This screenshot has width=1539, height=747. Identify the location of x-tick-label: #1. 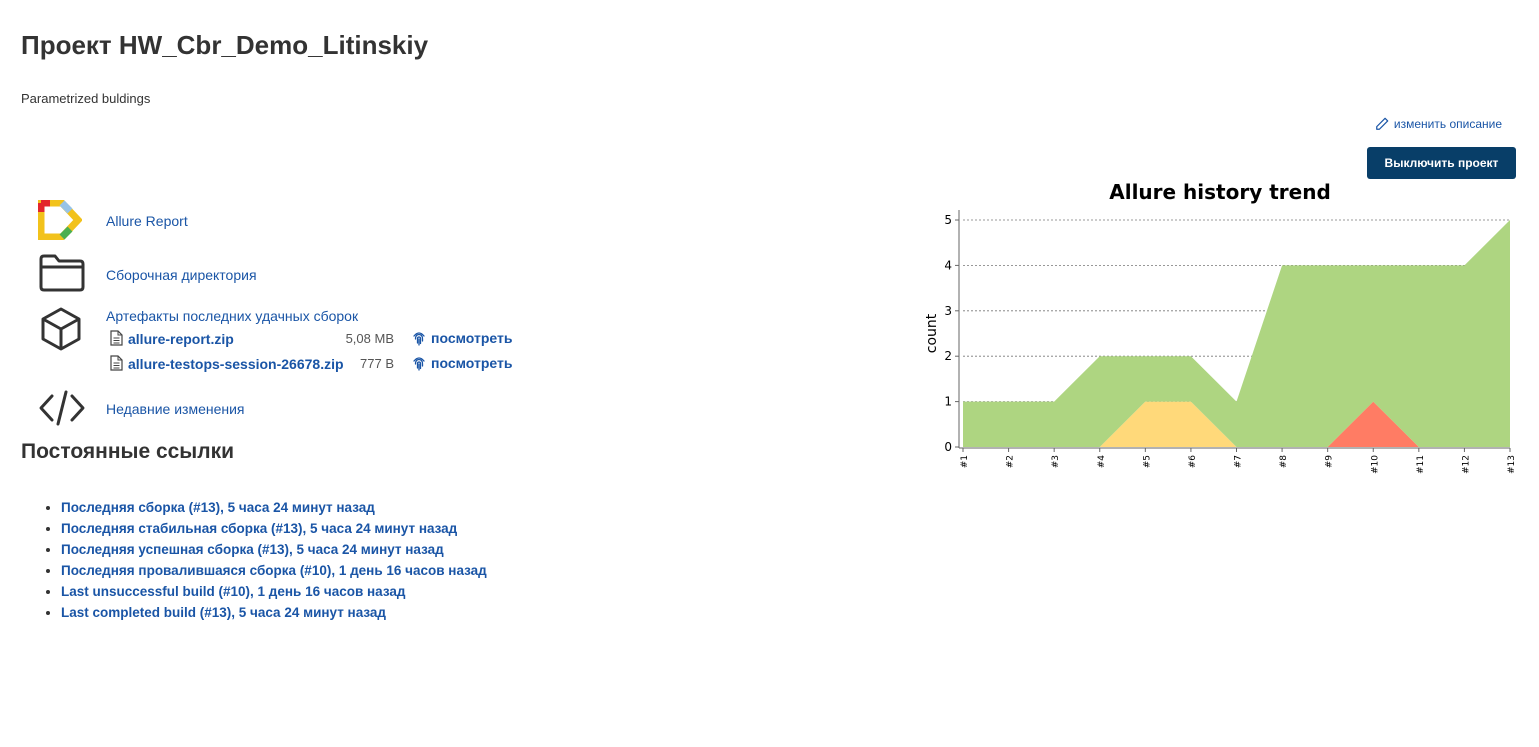
(965, 461).